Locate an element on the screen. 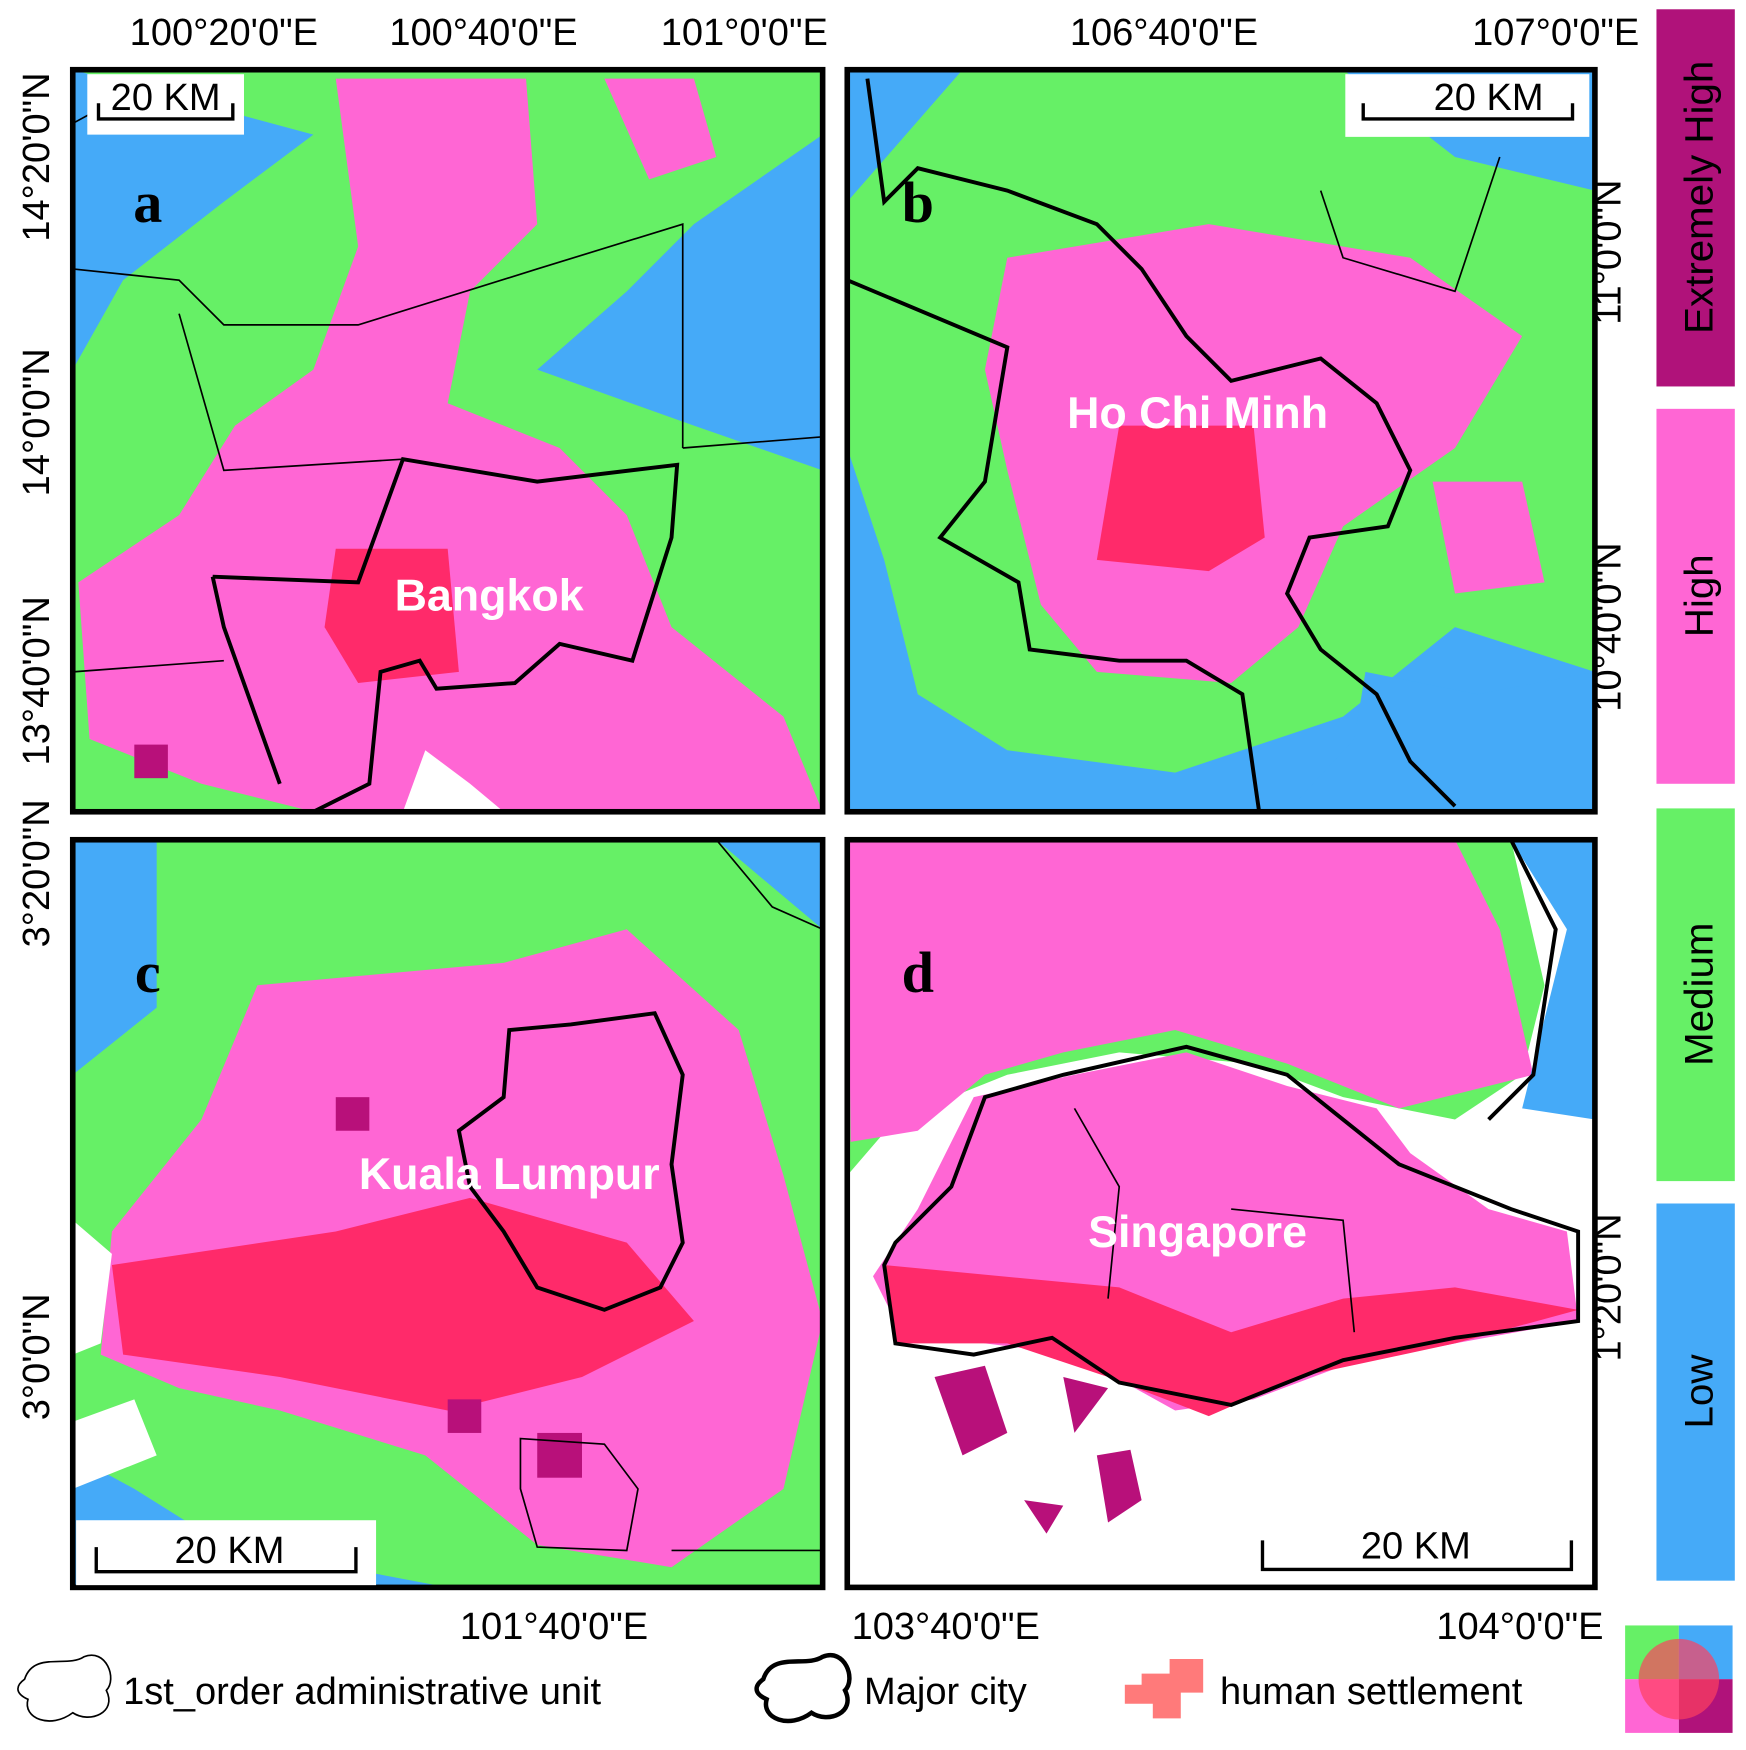 The image size is (1746, 1750). legend-item: human settlement is located at coordinates (1371, 1692).